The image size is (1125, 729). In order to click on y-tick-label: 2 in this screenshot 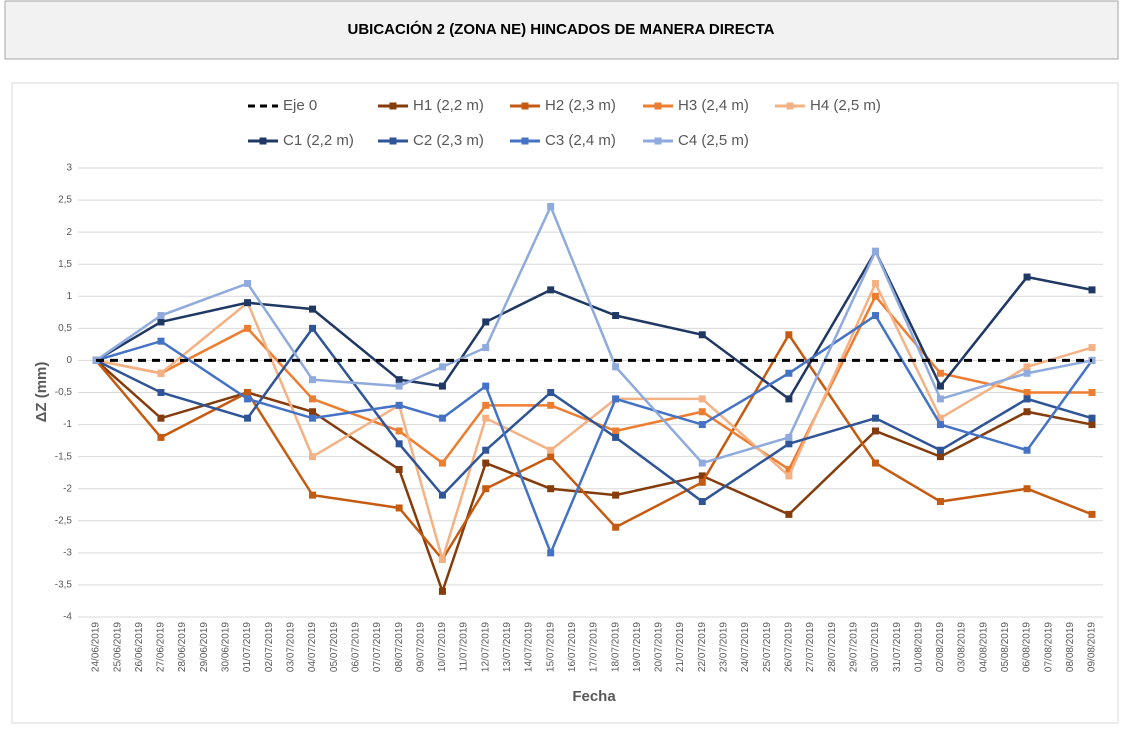, I will do `click(69, 232)`.